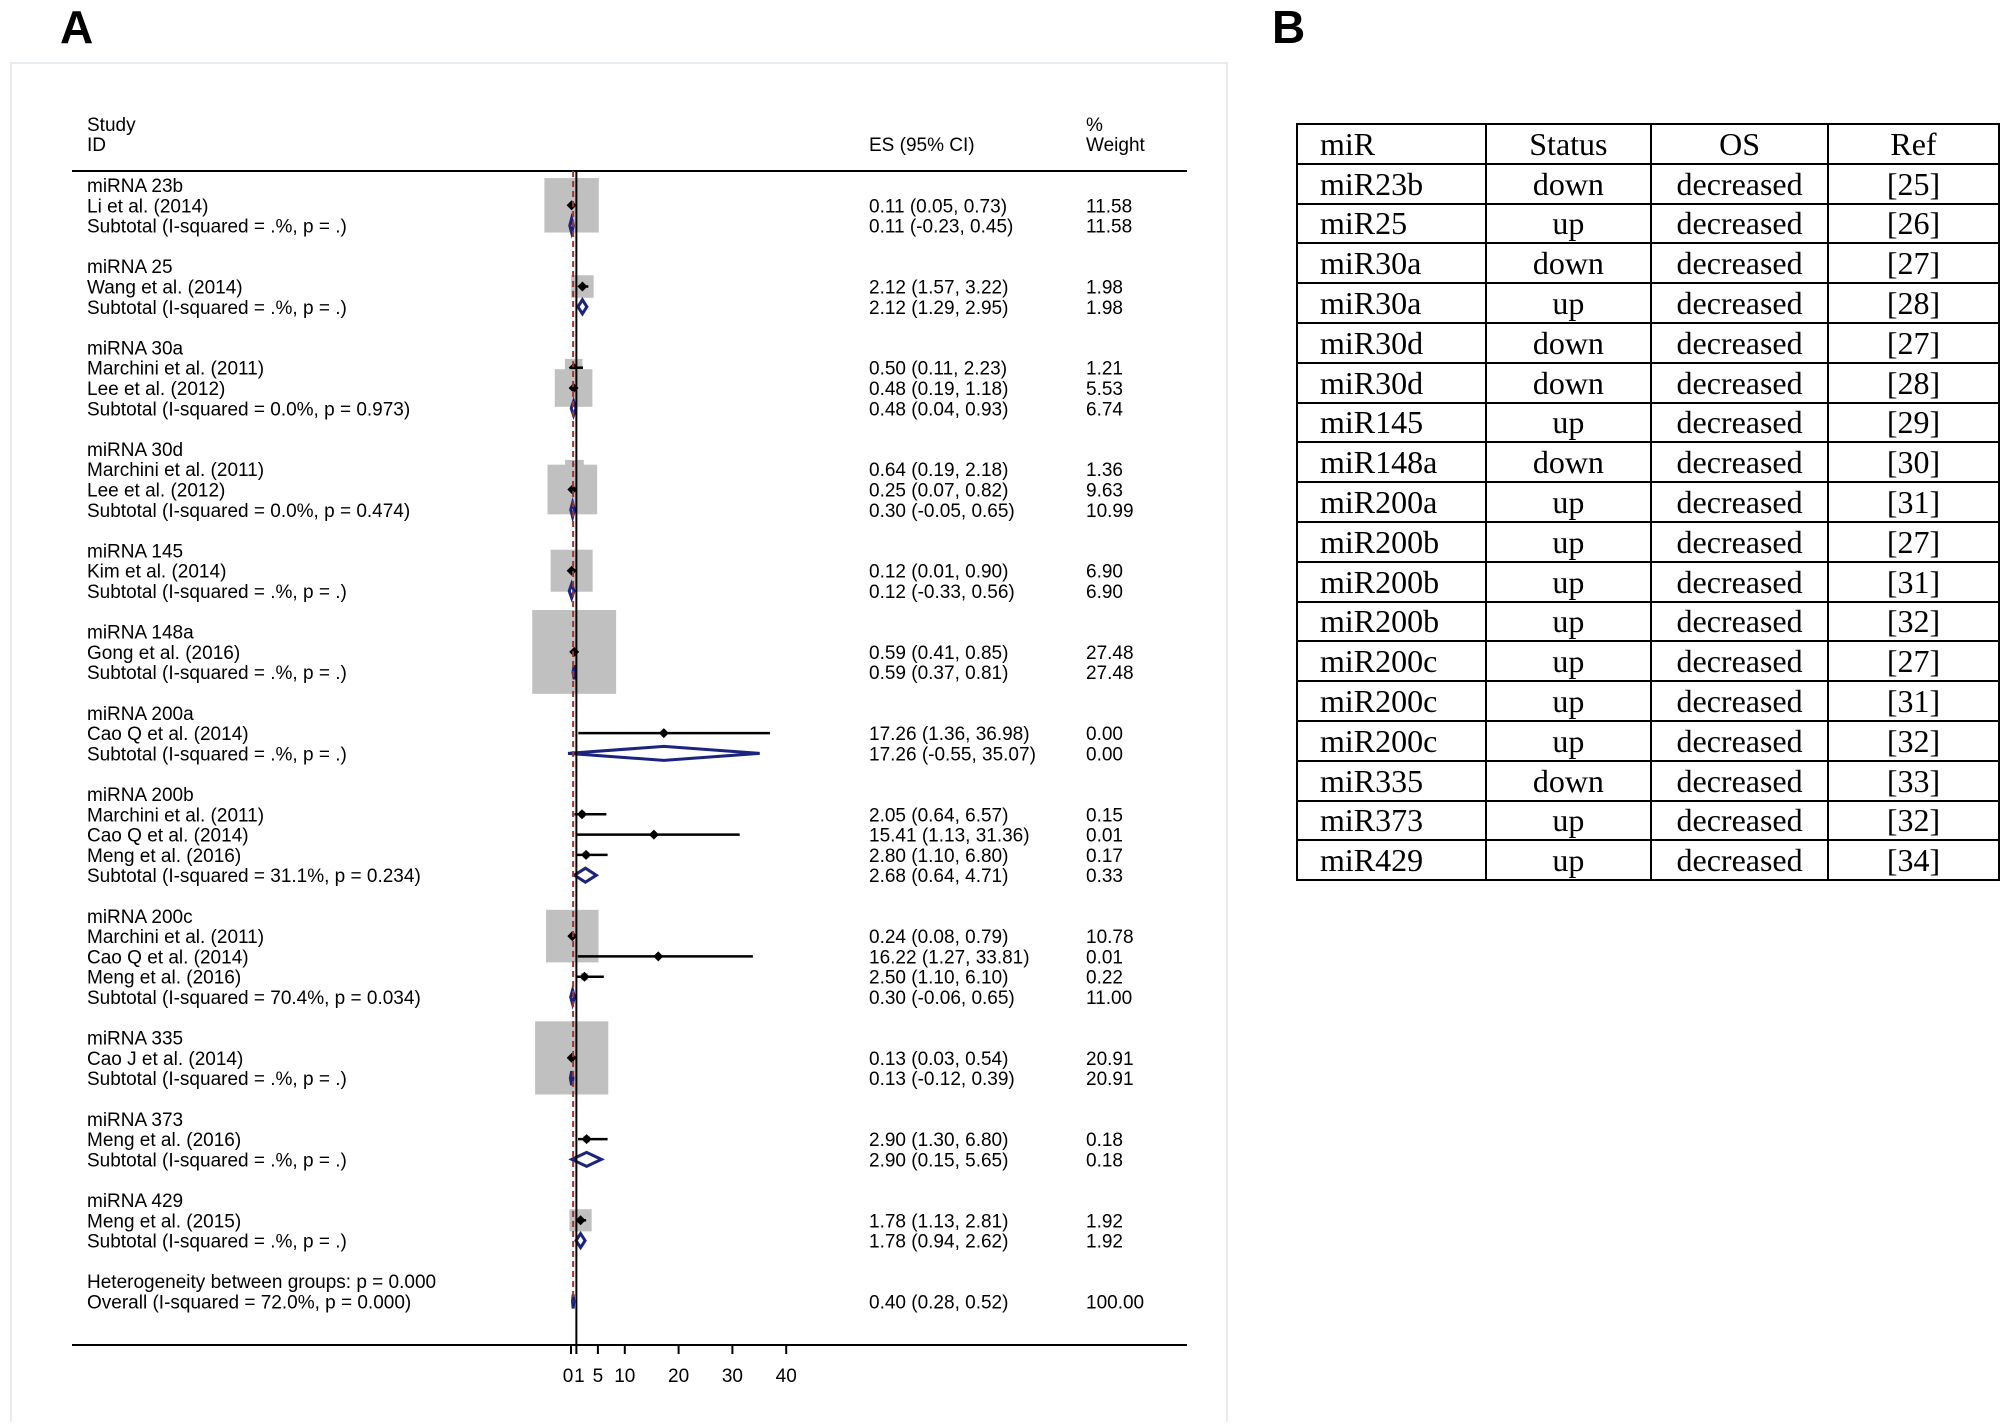 The height and width of the screenshot is (1424, 2000). What do you see at coordinates (1648, 820) in the screenshot?
I see `table-row: miR373 up decreased [32]` at bounding box center [1648, 820].